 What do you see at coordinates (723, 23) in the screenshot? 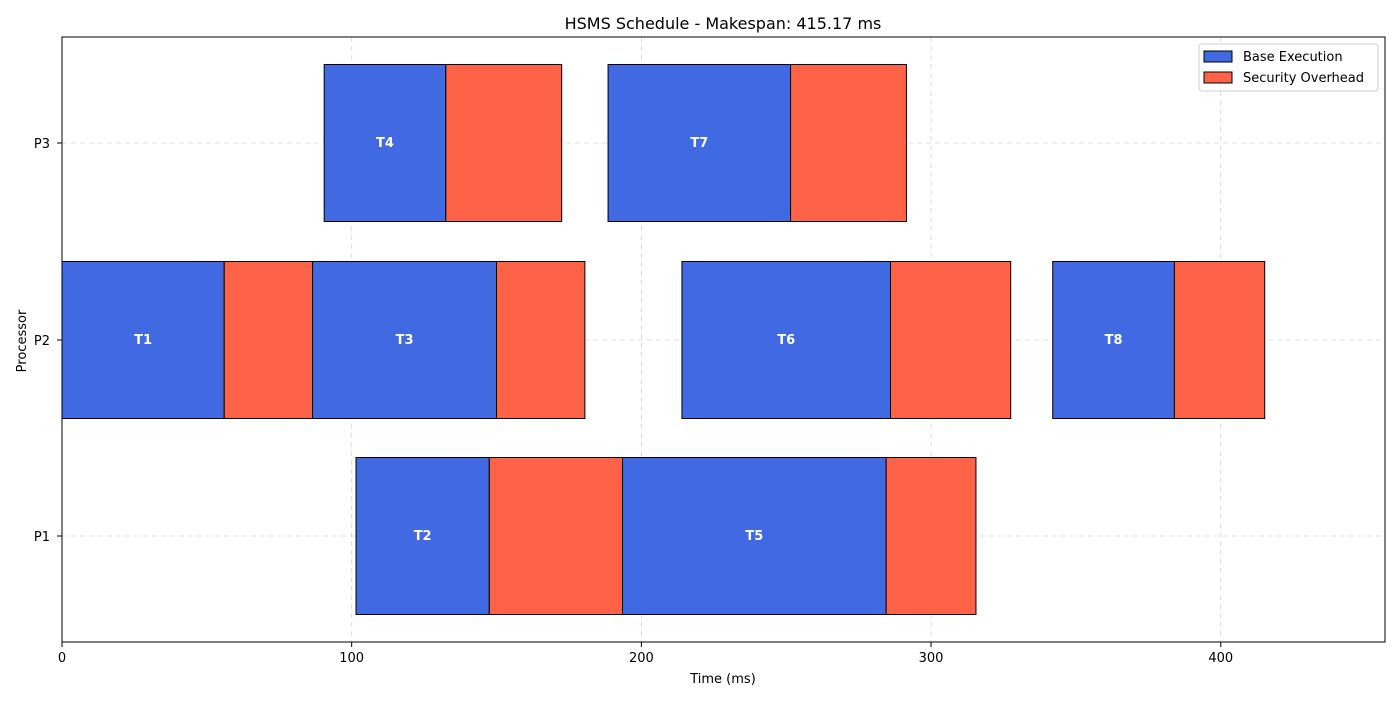
I see `chart-title: HSMS Schedule - Makespan: 415.17 ms` at bounding box center [723, 23].